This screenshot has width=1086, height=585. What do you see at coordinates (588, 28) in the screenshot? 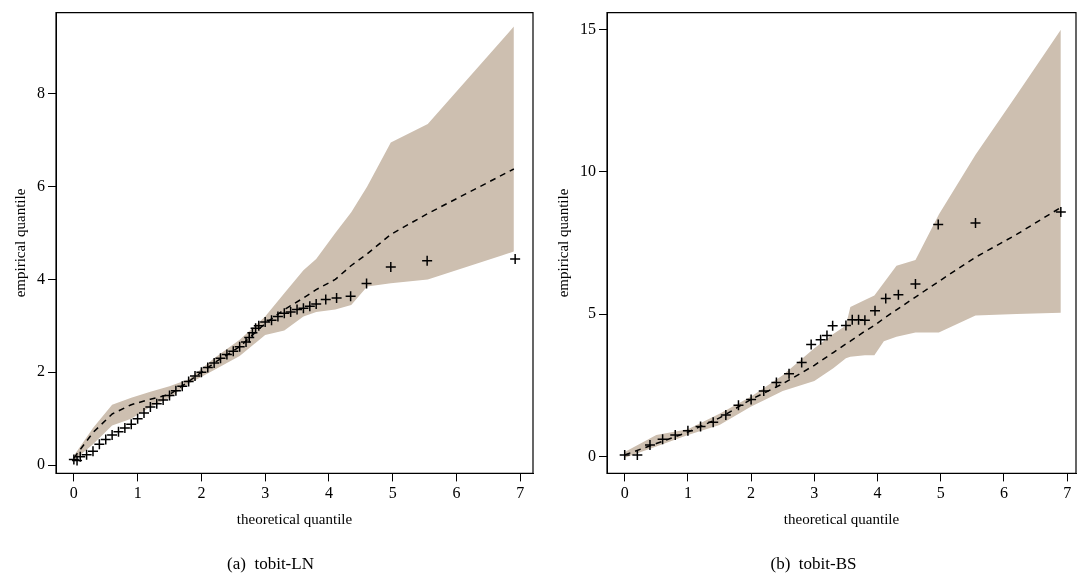
I see `y-tick-label: 15` at bounding box center [588, 28].